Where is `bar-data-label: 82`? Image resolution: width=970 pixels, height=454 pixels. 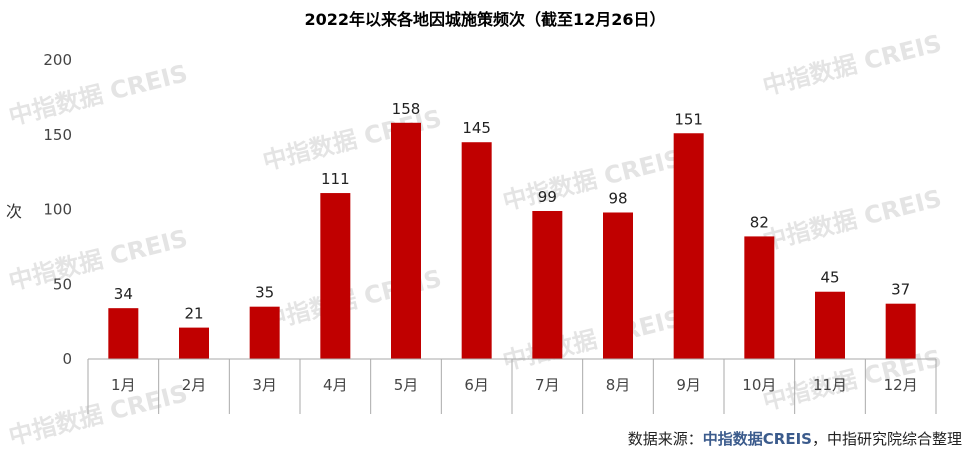 bar-data-label: 82 is located at coordinates (759, 222).